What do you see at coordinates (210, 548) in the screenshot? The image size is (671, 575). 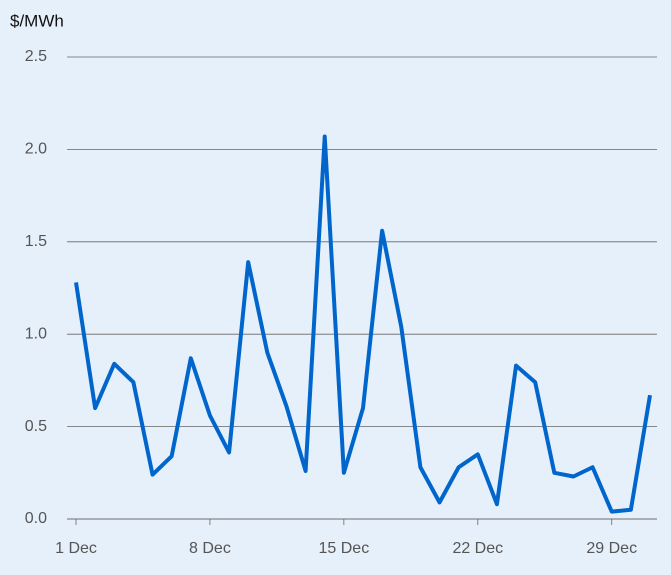 I see `x-tick-label: 8 Dec` at bounding box center [210, 548].